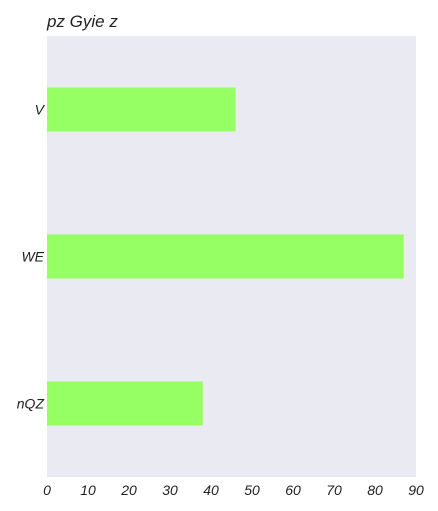  What do you see at coordinates (252, 490) in the screenshot?
I see `x-tick-label: 50` at bounding box center [252, 490].